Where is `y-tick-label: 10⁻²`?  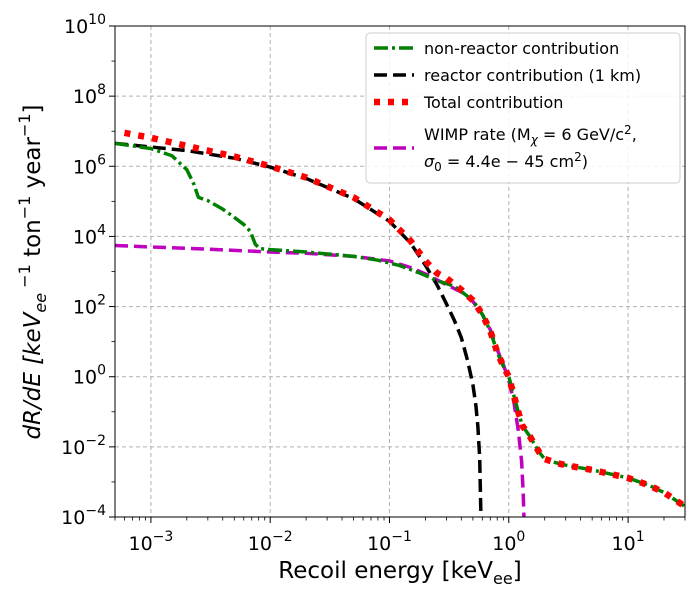
y-tick-label: 10⁻² is located at coordinates (83, 446).